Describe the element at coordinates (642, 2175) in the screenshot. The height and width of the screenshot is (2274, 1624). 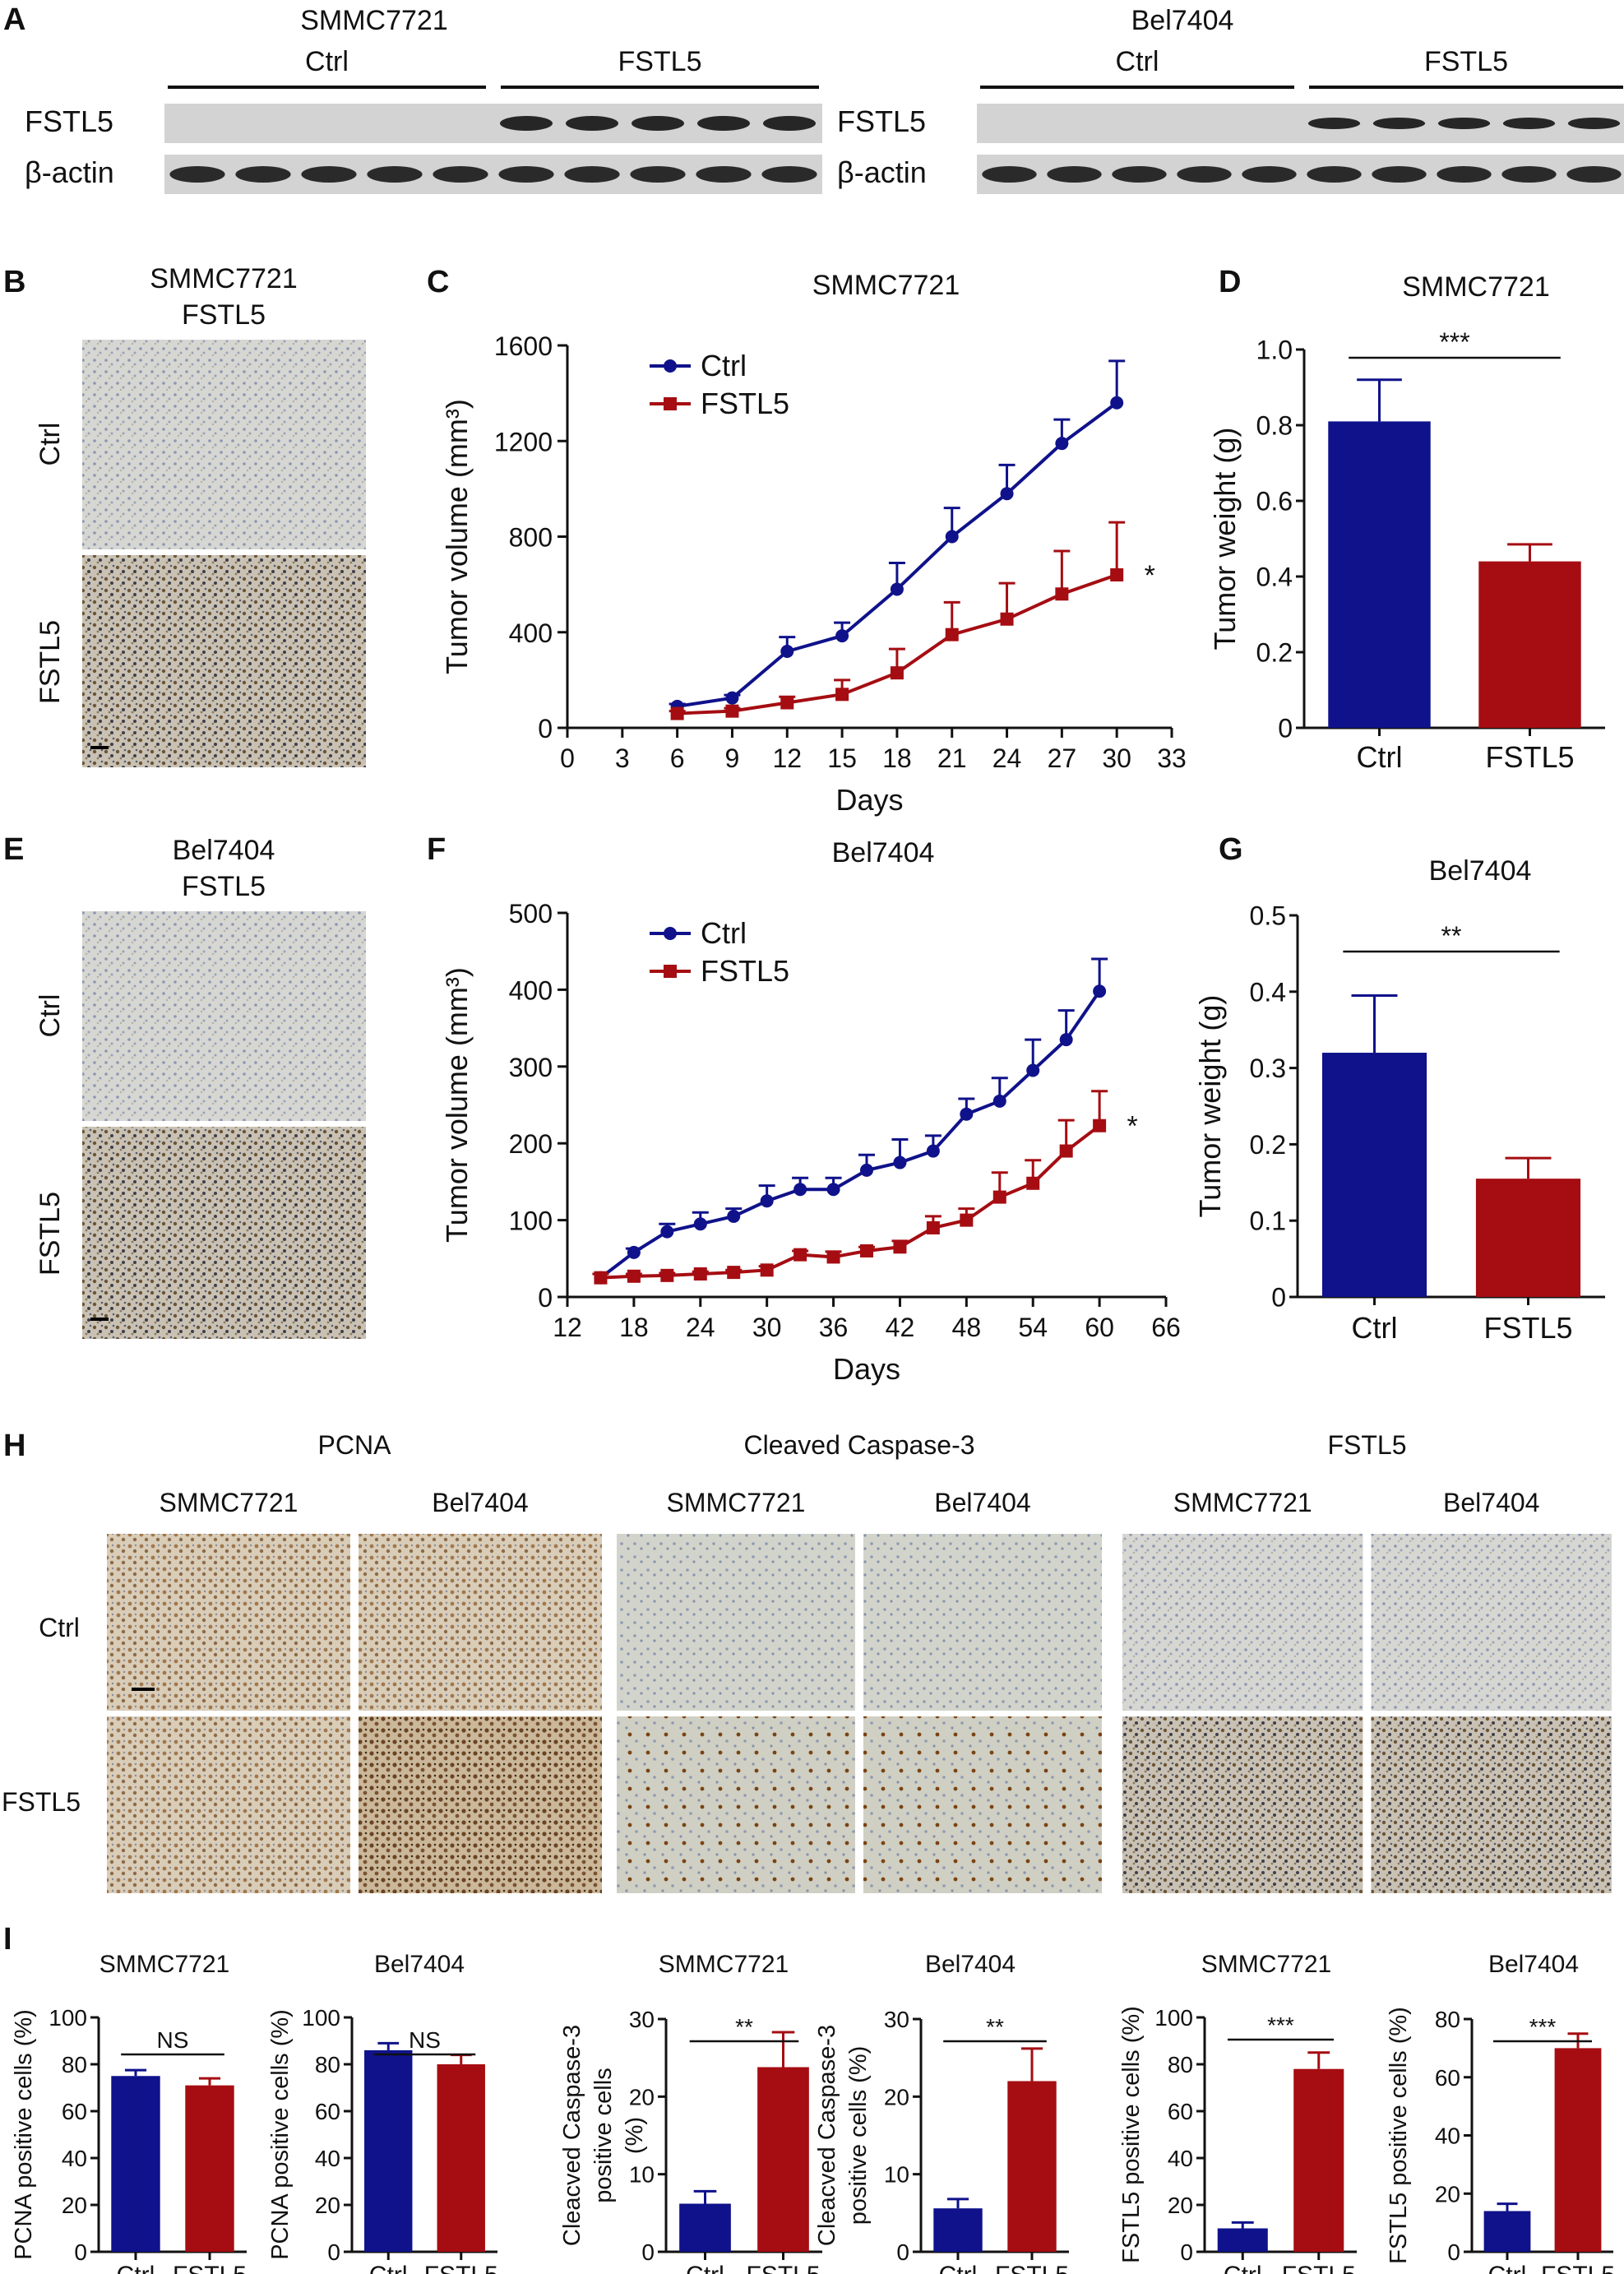
I see `y-tick-label: 10` at that location.